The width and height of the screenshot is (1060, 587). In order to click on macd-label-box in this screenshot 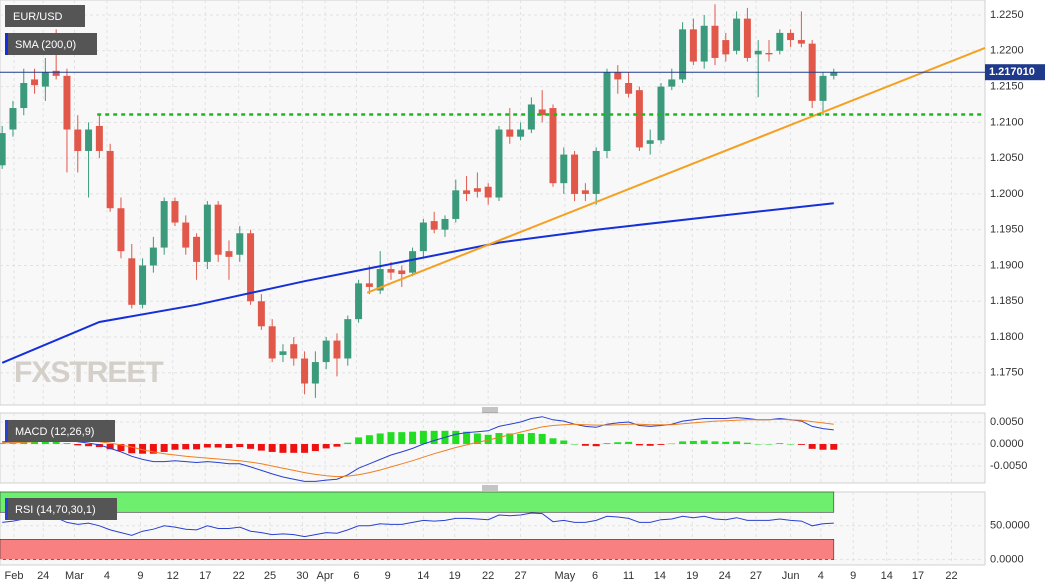, I will do `click(60, 431)`.